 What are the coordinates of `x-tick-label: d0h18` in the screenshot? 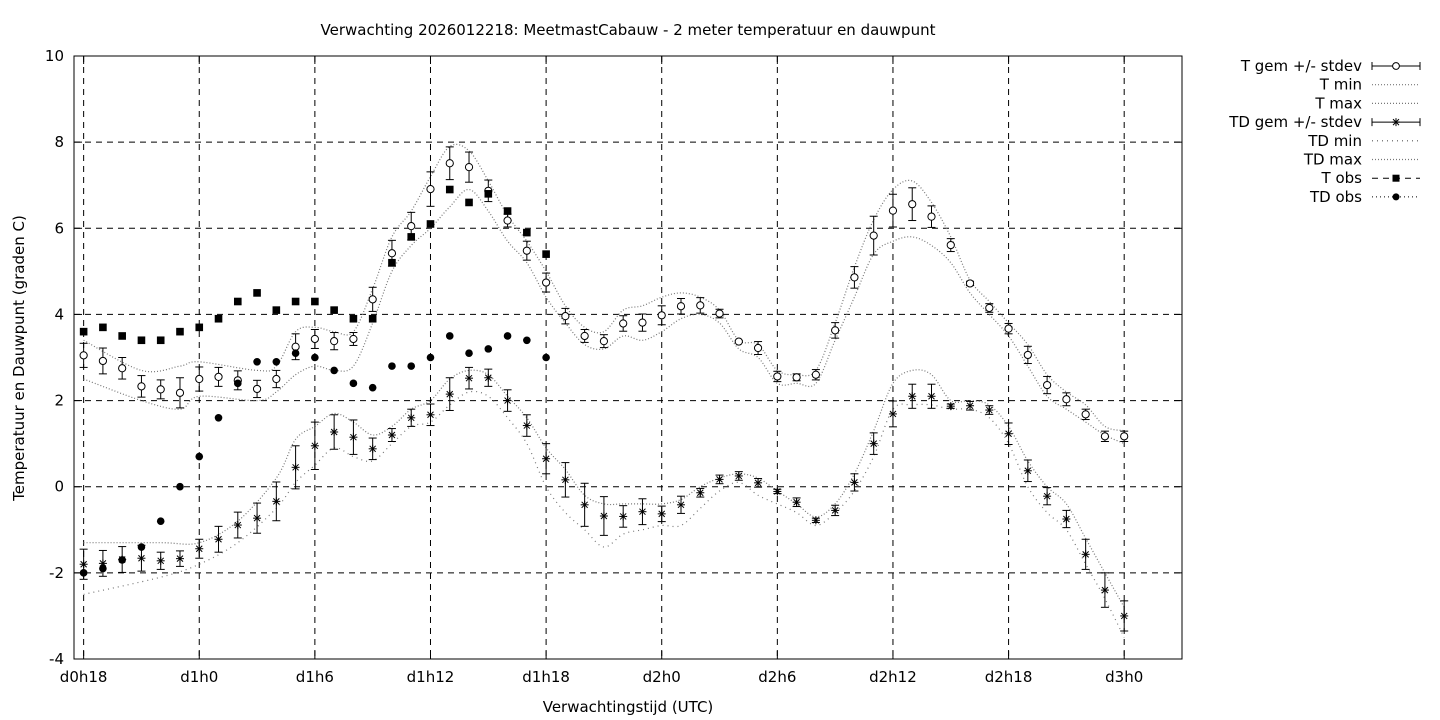 It's located at (84, 677).